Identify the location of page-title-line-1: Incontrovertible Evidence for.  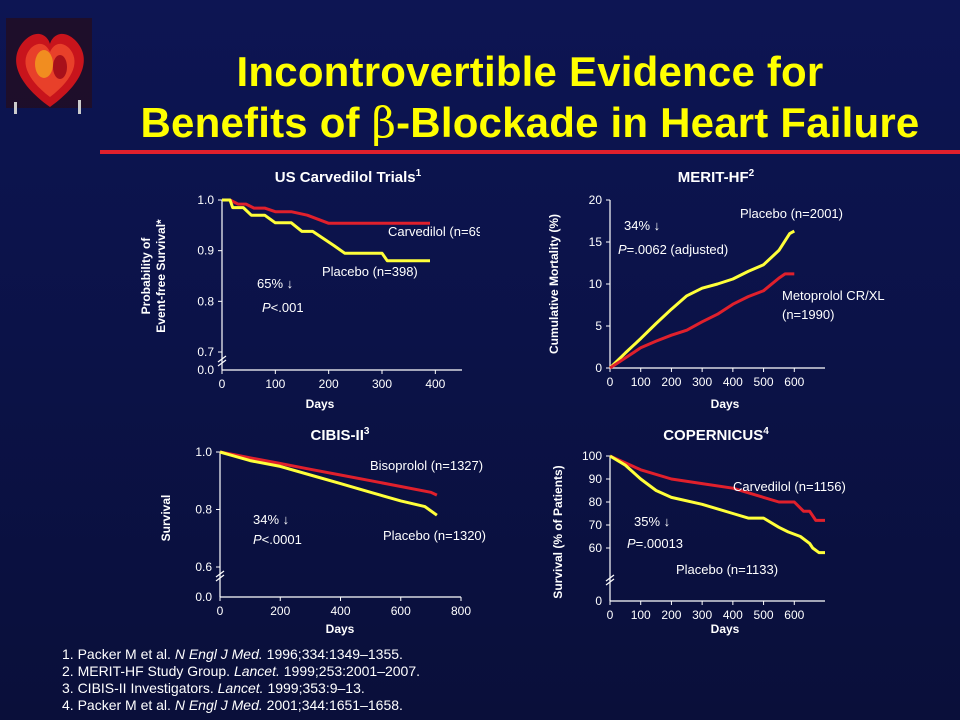
(530, 71).